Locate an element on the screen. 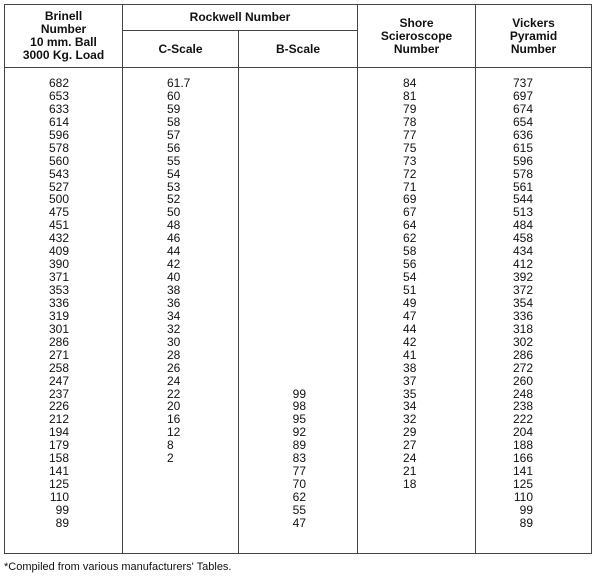 The width and height of the screenshot is (592, 580). cell: 24 is located at coordinates (174, 380).